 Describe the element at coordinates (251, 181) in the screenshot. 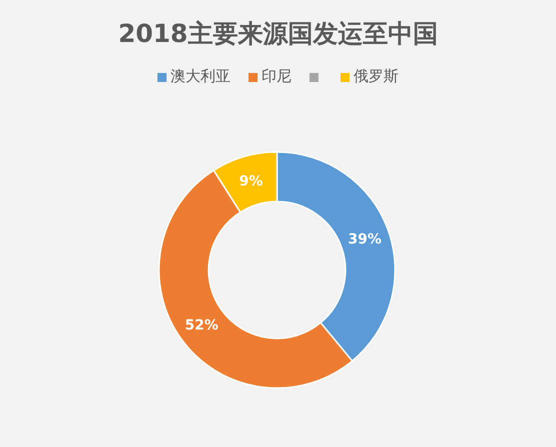

I see `data-label: 9%` at that location.